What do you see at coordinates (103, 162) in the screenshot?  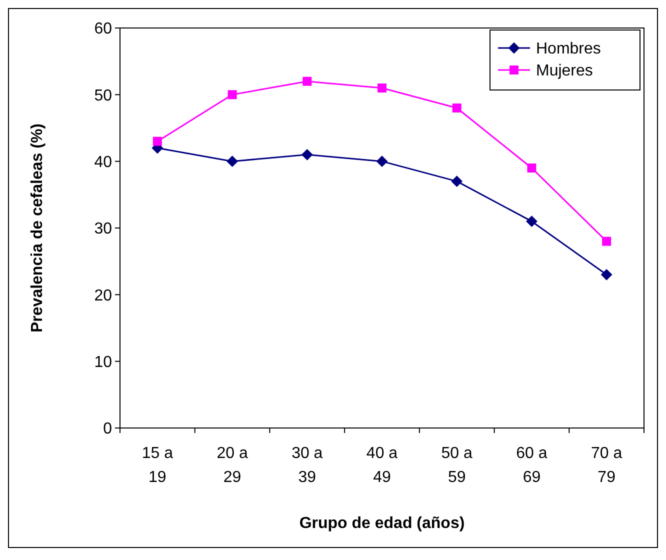 I see `y-tick-label: 40` at bounding box center [103, 162].